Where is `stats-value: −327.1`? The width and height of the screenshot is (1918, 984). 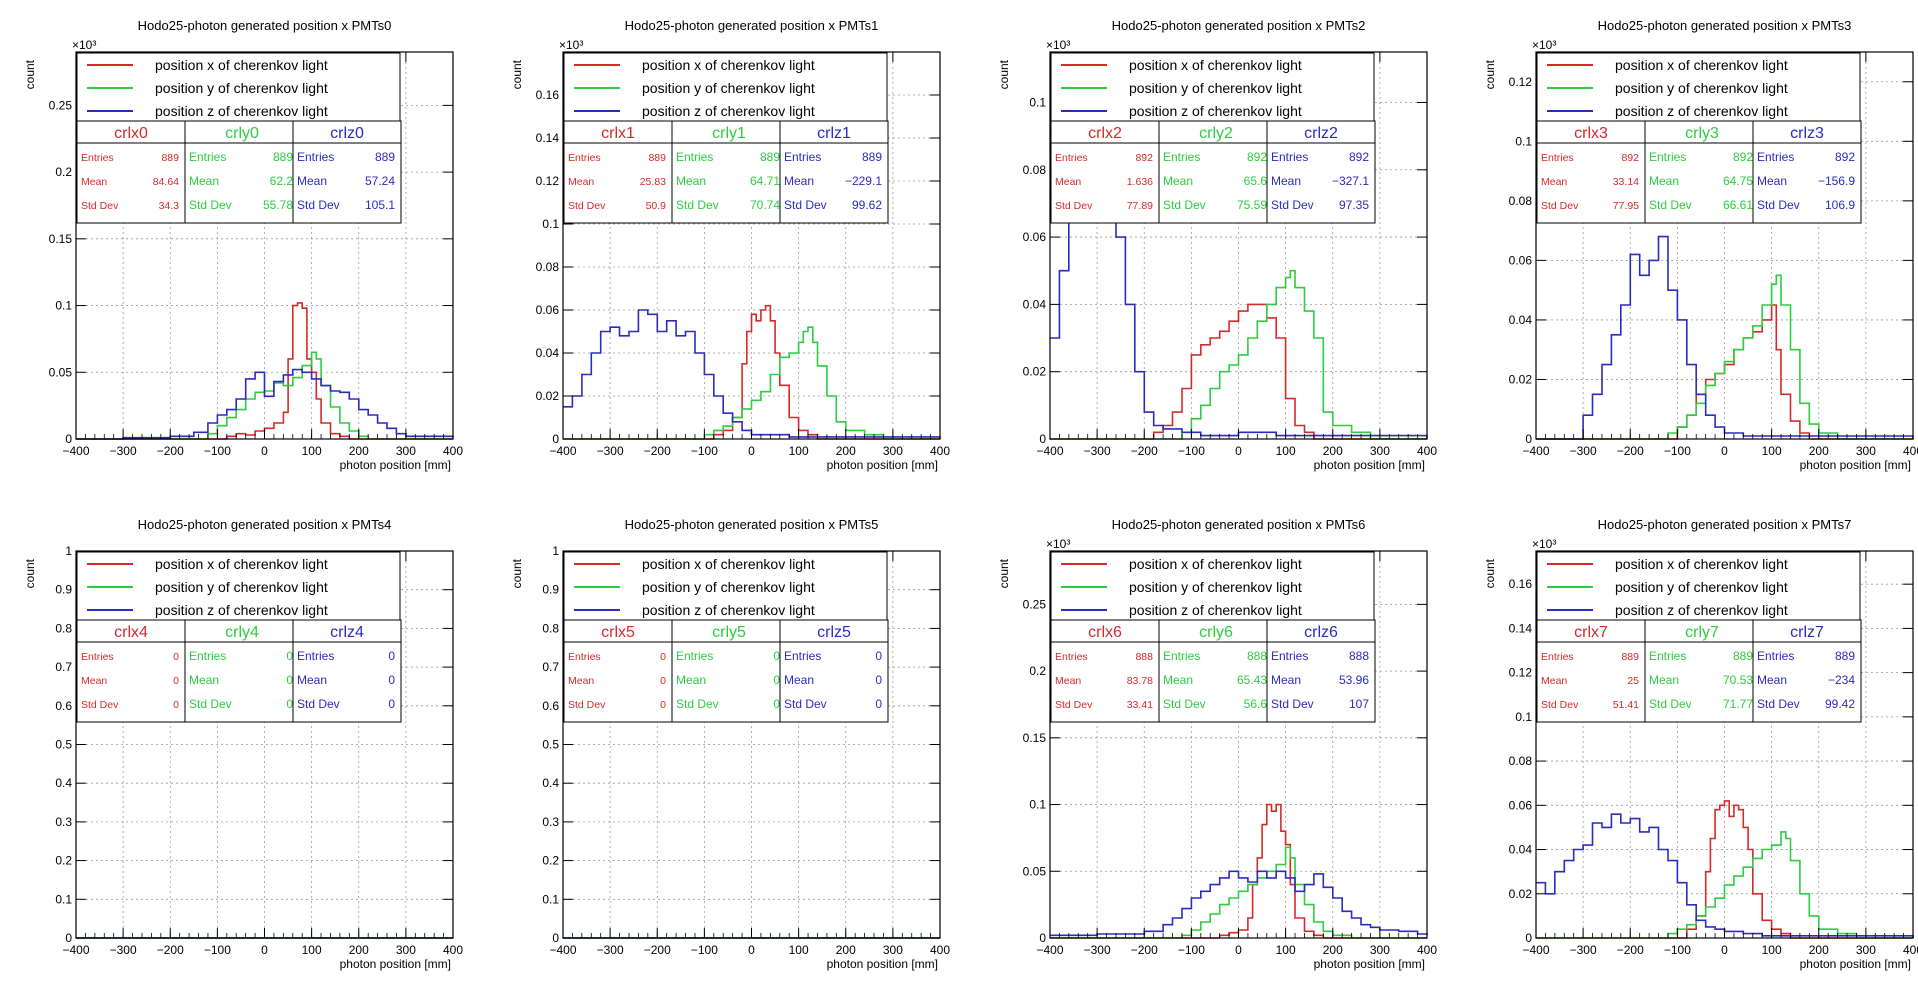 stats-value: −327.1 is located at coordinates (1350, 181).